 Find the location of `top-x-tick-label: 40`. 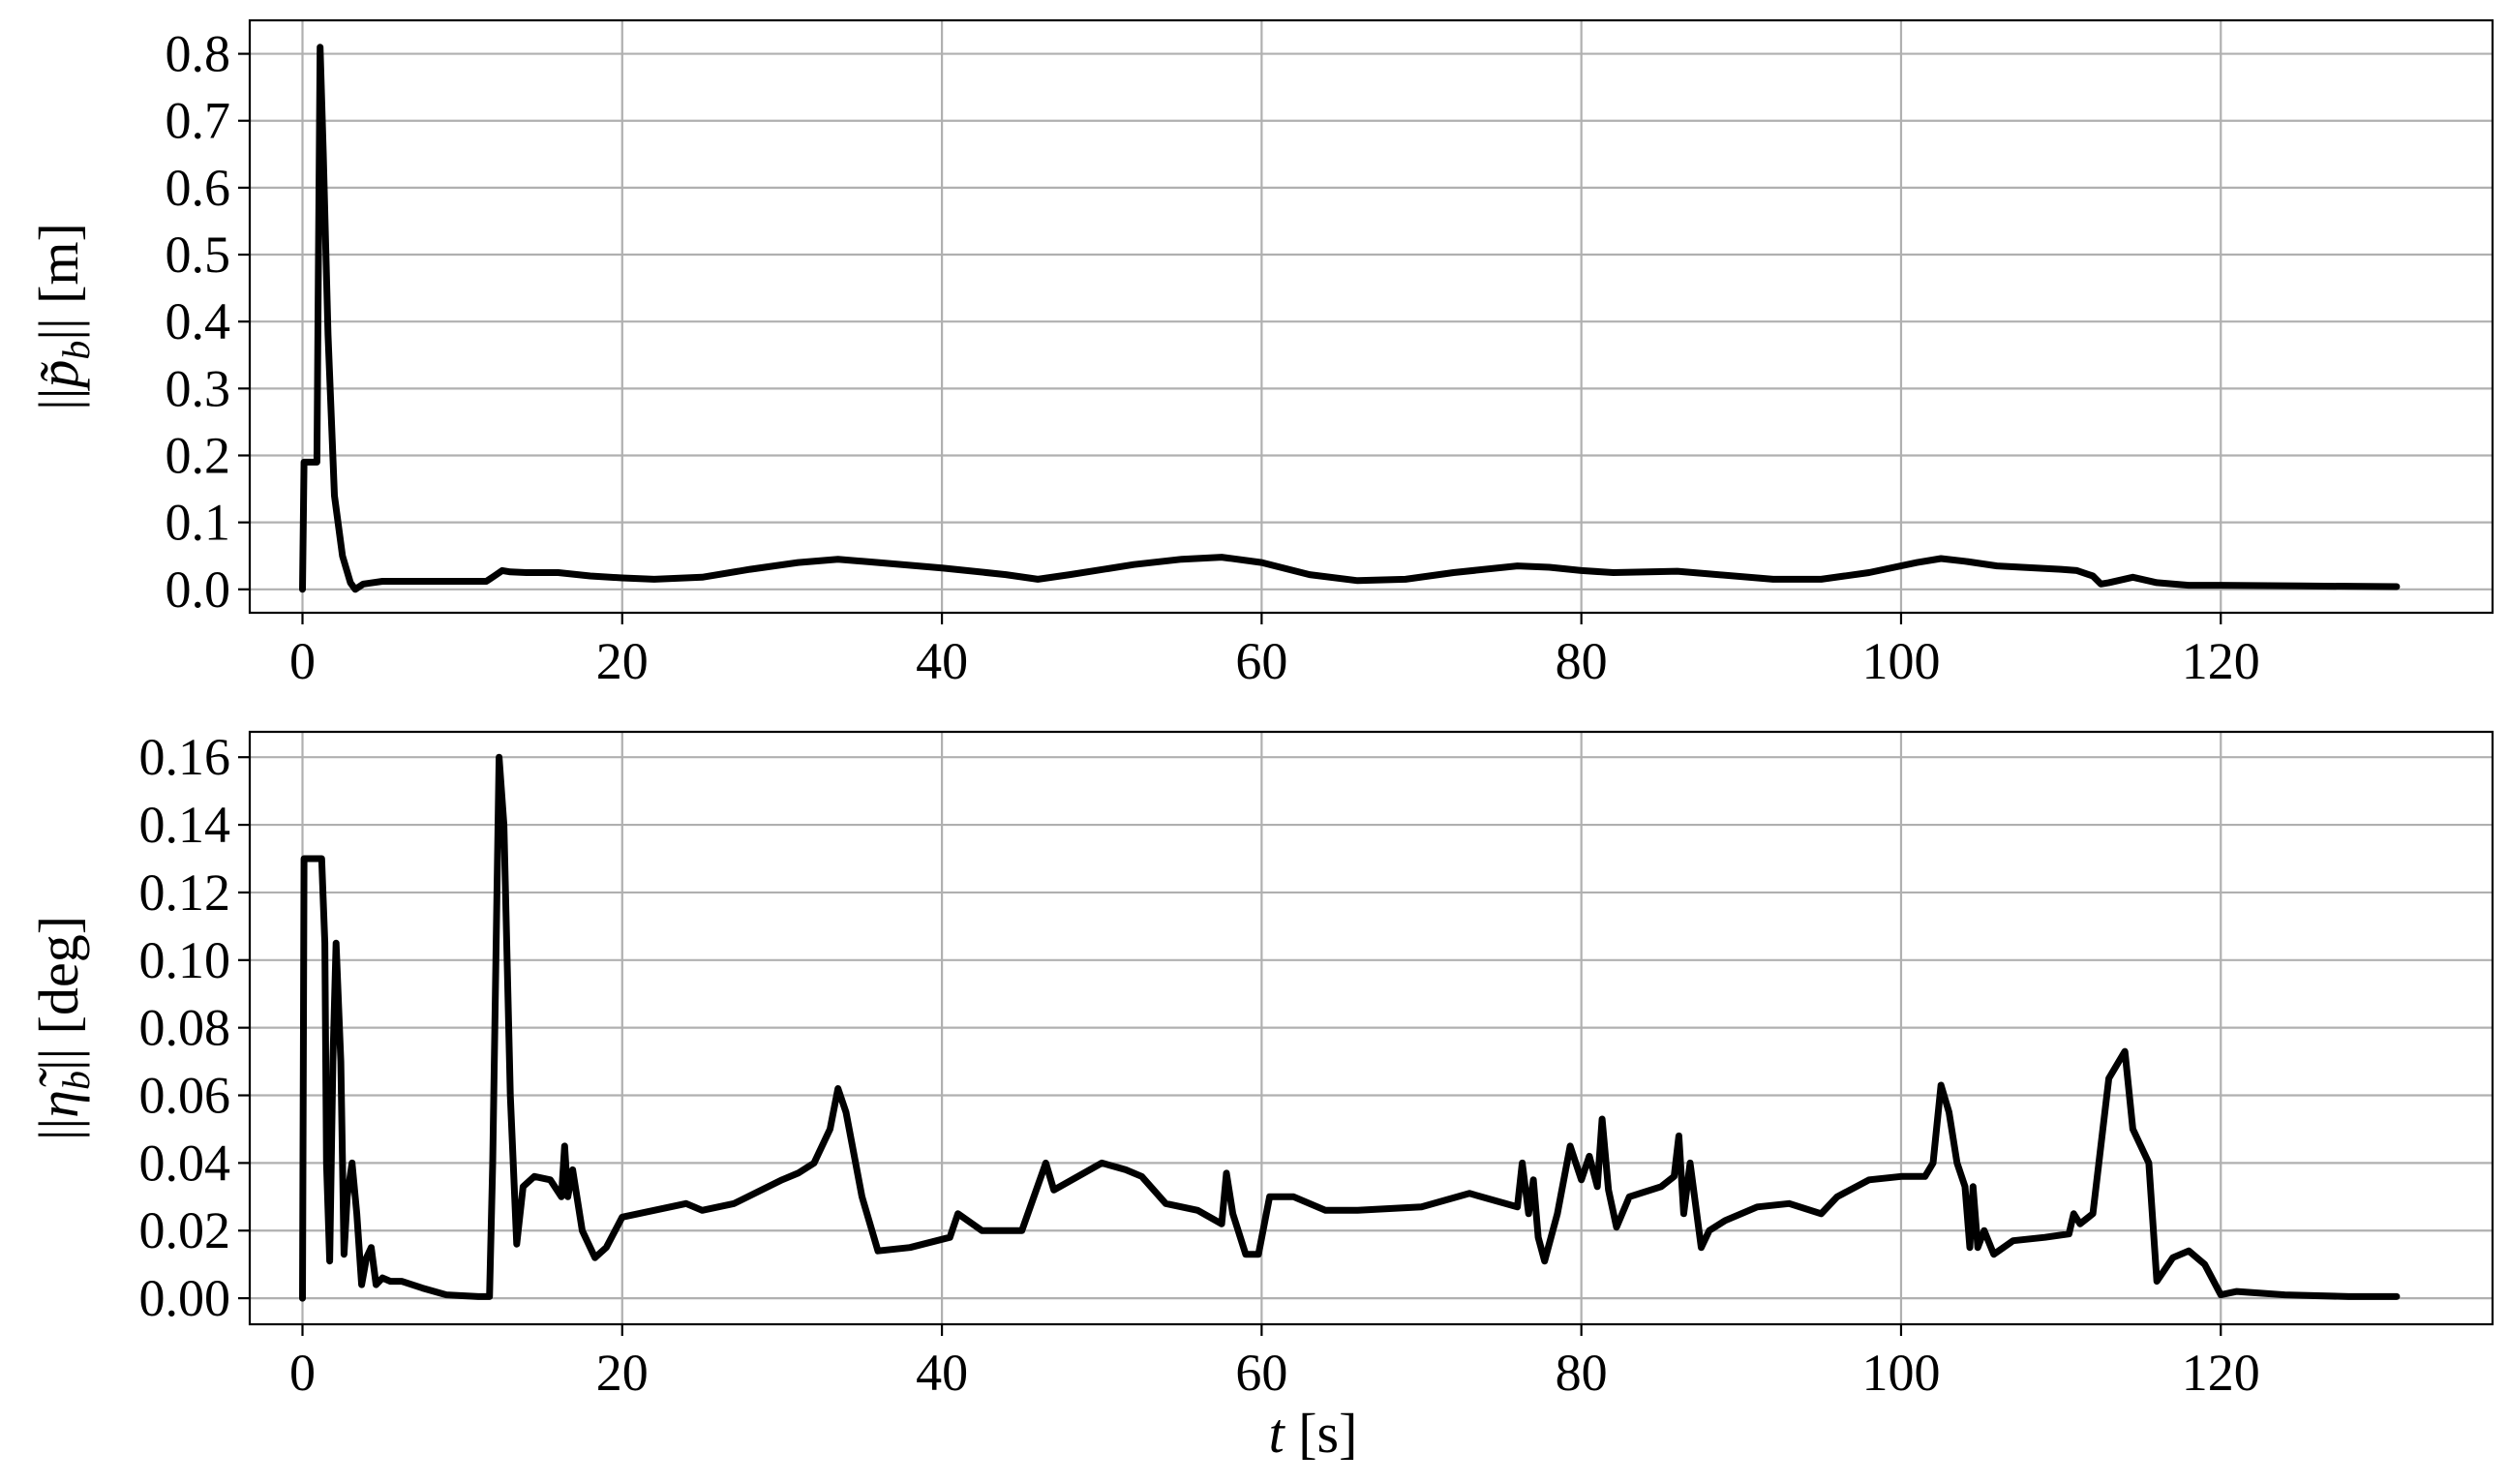

top-x-tick-label: 40 is located at coordinates (942, 661).